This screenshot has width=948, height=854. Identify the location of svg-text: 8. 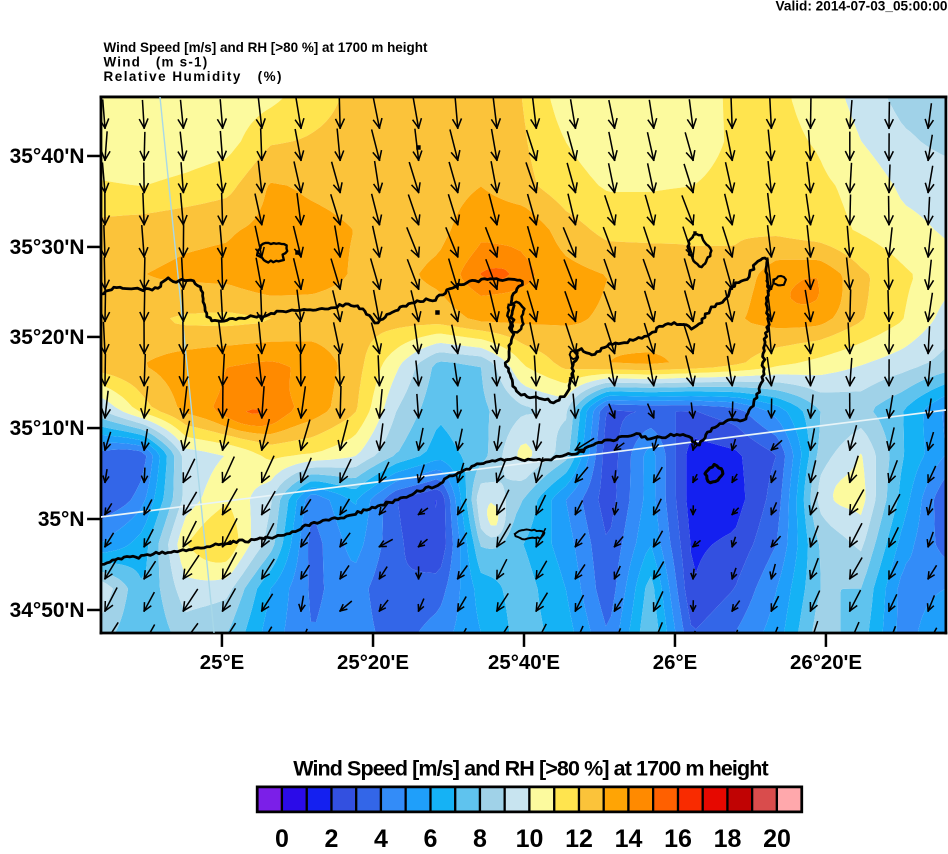
(480, 839).